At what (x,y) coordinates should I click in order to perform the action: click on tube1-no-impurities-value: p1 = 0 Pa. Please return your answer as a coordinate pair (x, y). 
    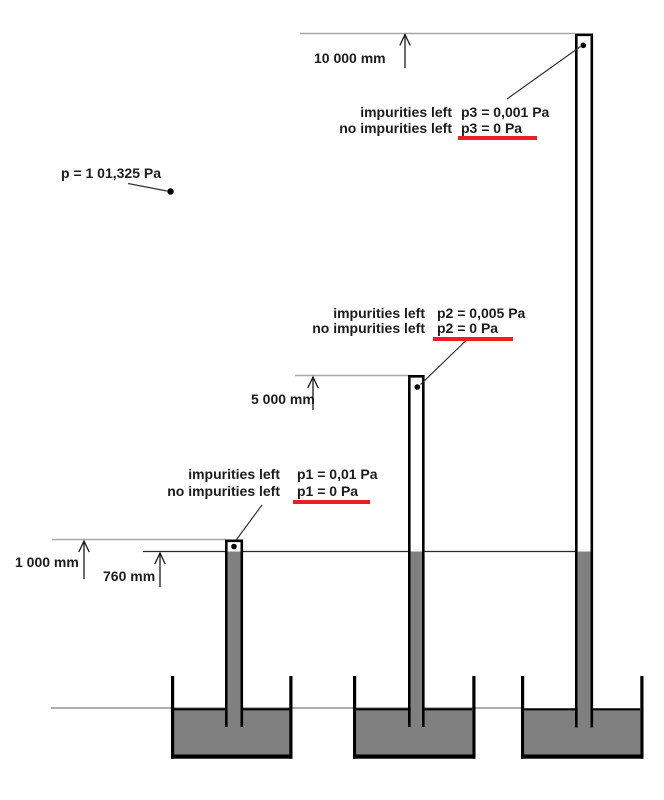
    Looking at the image, I should click on (328, 491).